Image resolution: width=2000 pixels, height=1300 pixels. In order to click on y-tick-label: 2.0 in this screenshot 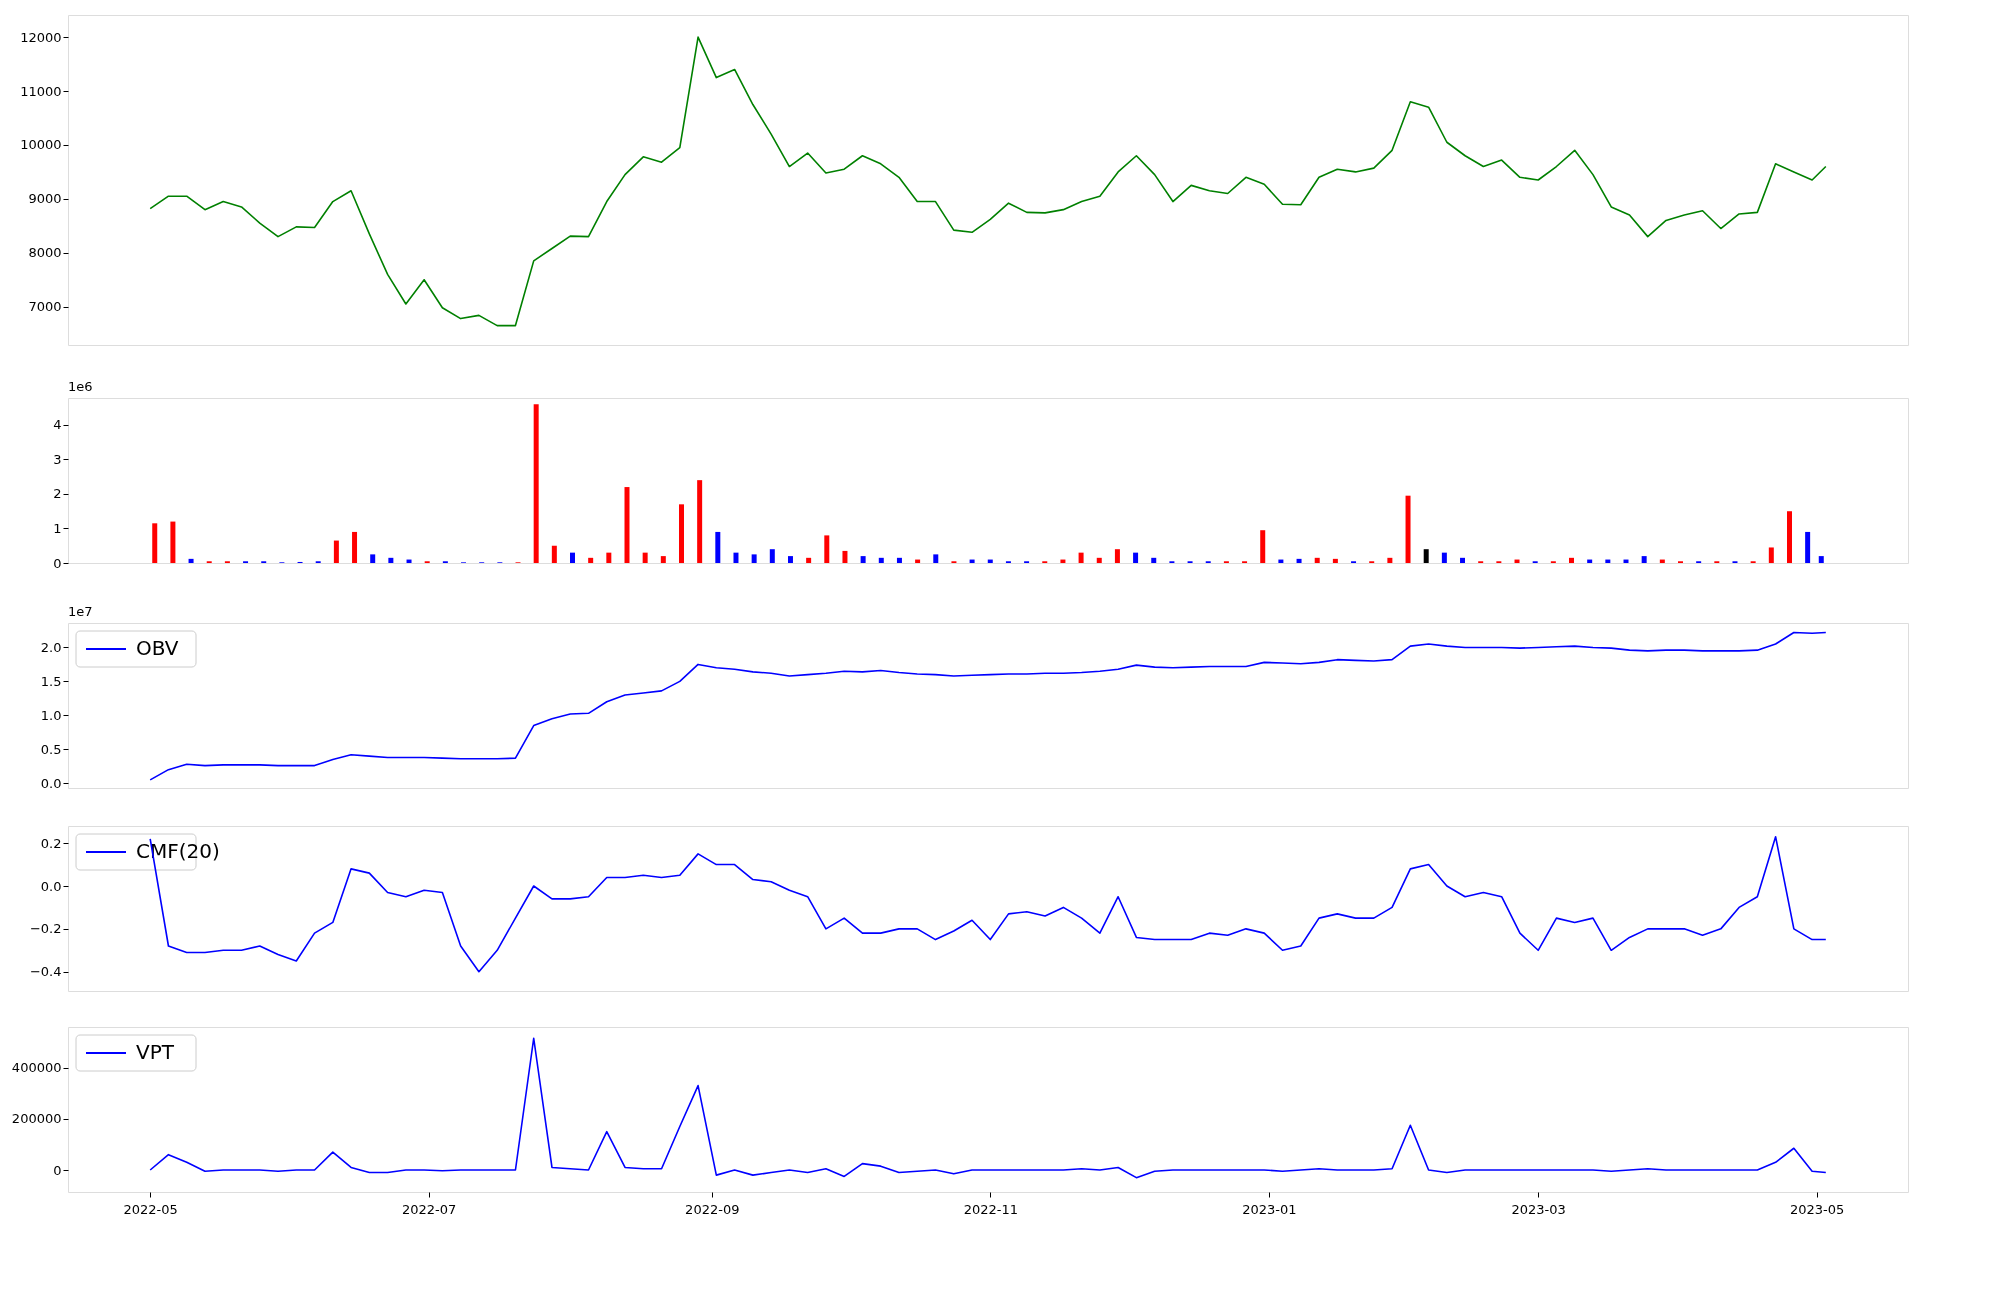, I will do `click(51, 647)`.